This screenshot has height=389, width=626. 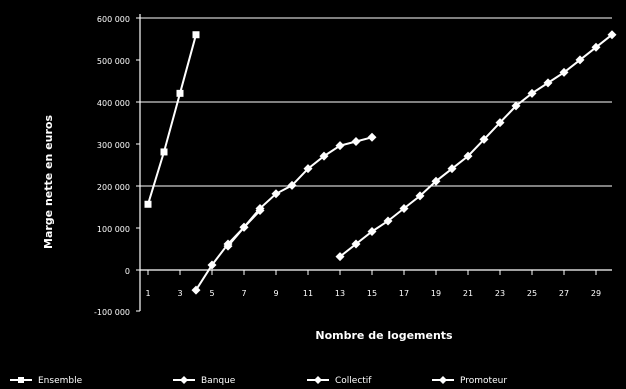 I want to click on x-tick-label: 27, so click(x=564, y=293).